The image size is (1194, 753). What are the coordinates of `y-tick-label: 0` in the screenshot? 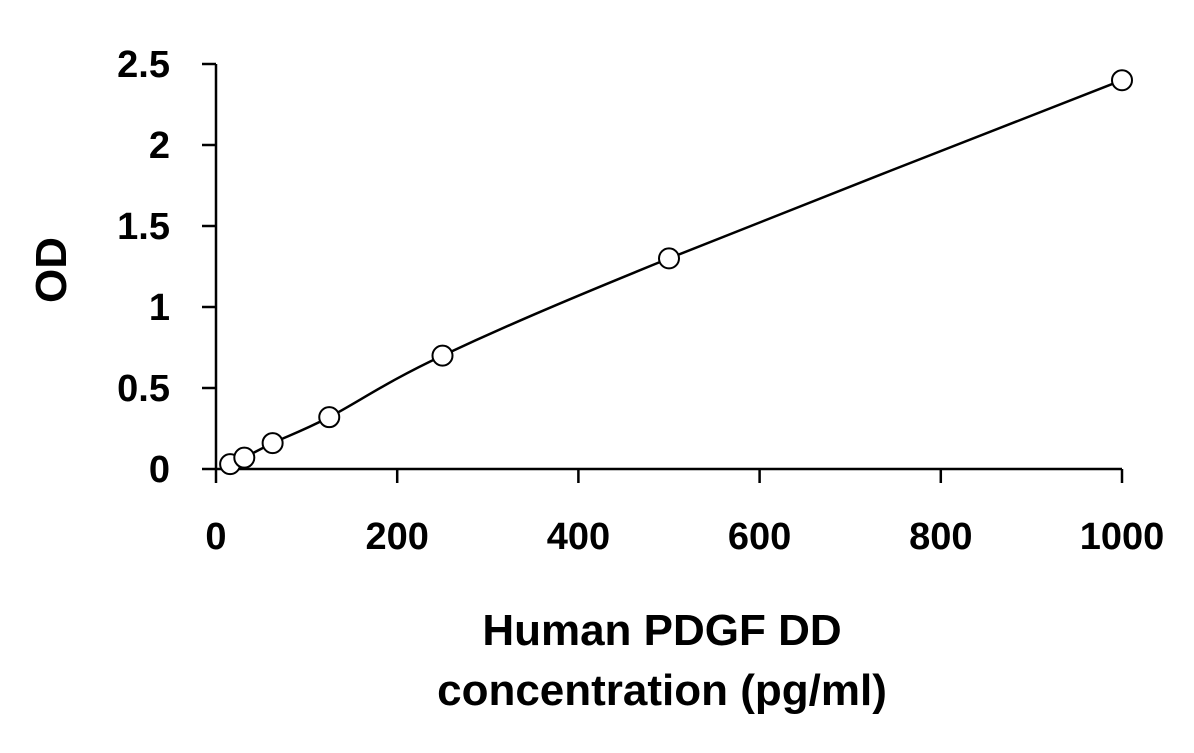 It's located at (159, 470).